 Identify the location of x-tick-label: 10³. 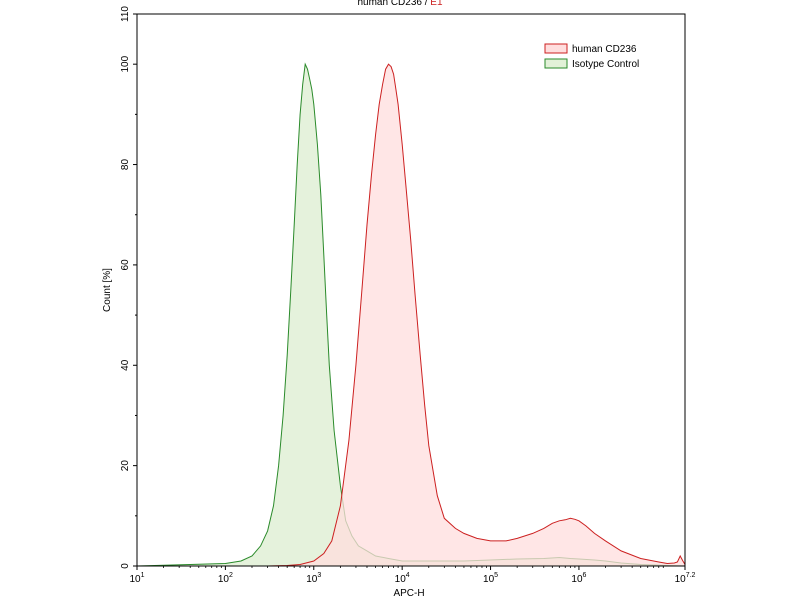
(313, 578).